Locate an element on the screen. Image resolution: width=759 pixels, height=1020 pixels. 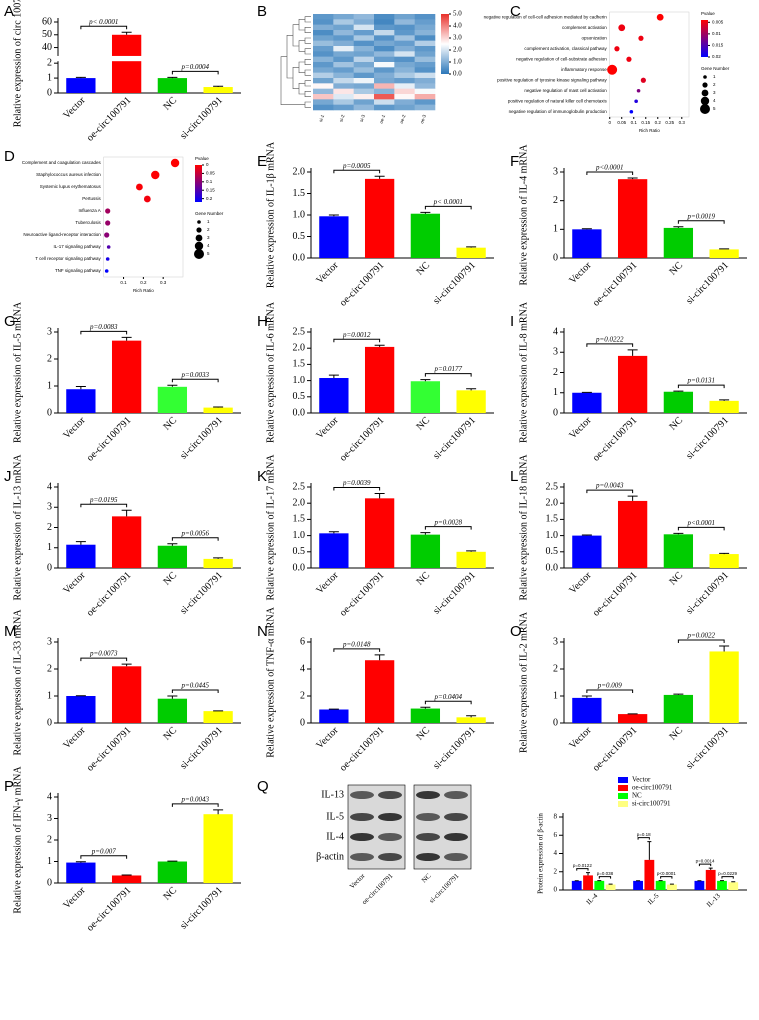
x-tick-label: si-circ100791 is located at coordinates (707, 283).